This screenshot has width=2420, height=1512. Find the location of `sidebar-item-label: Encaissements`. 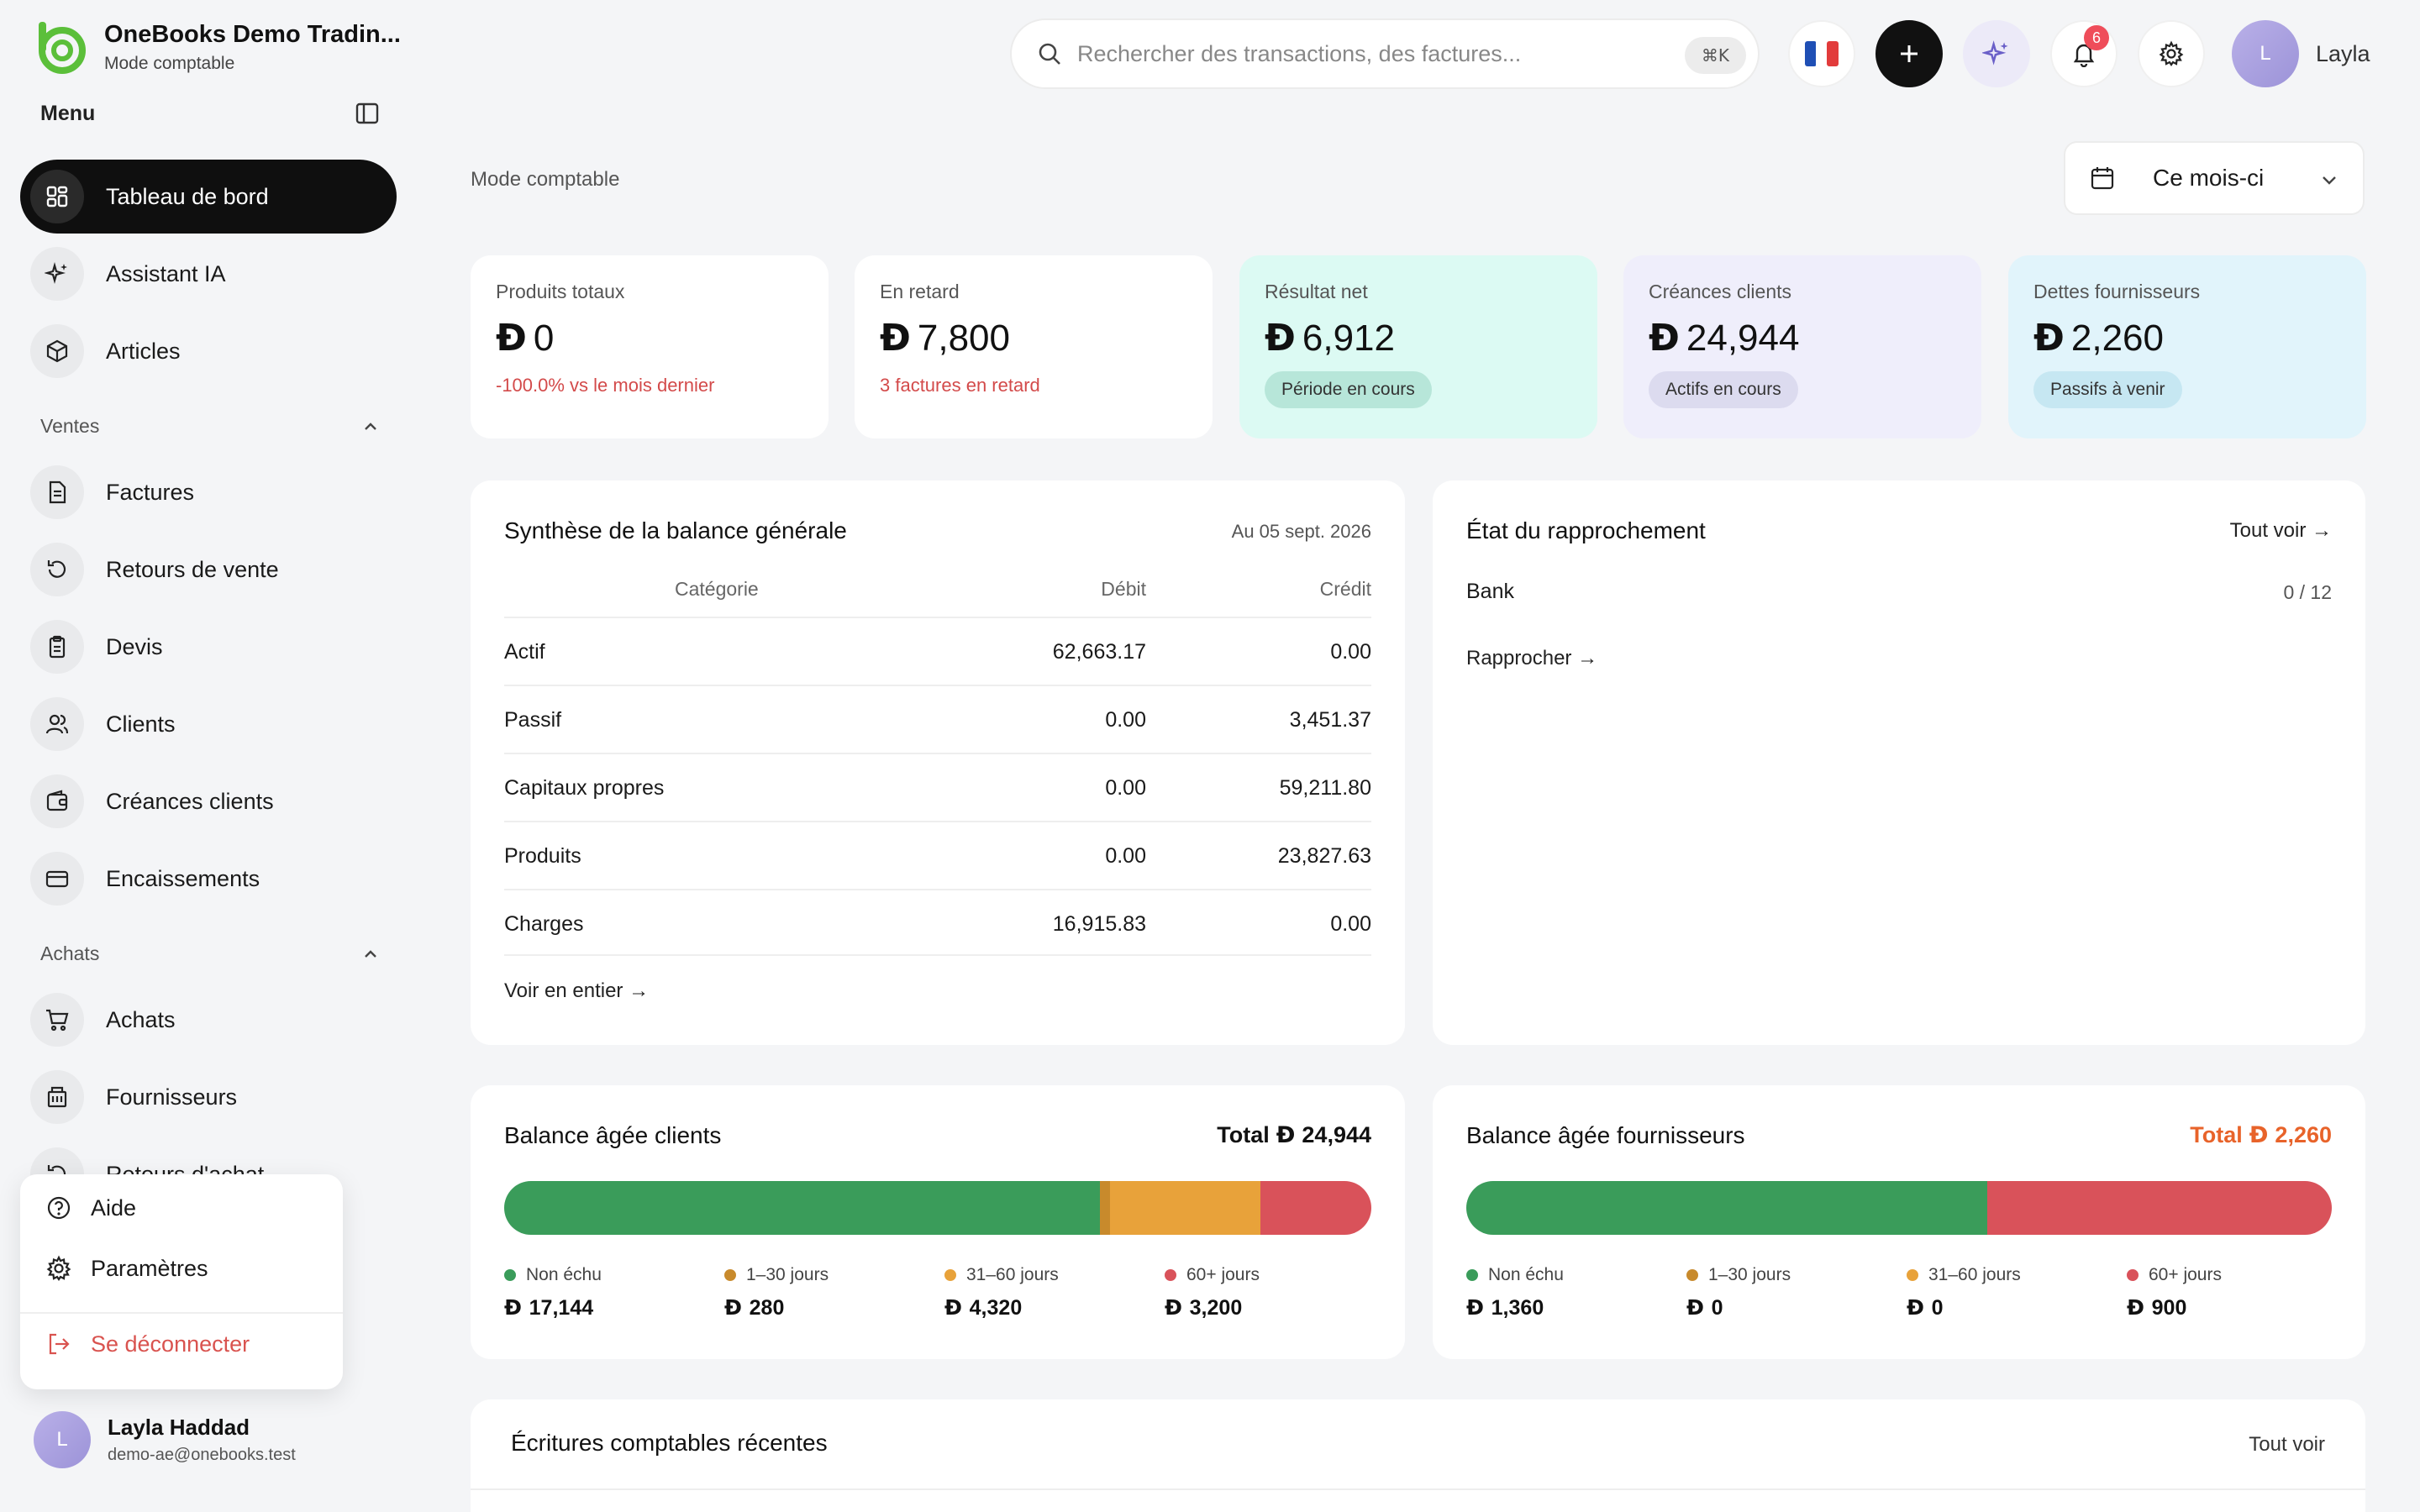

sidebar-item-label: Encaissements is located at coordinates (183, 878).